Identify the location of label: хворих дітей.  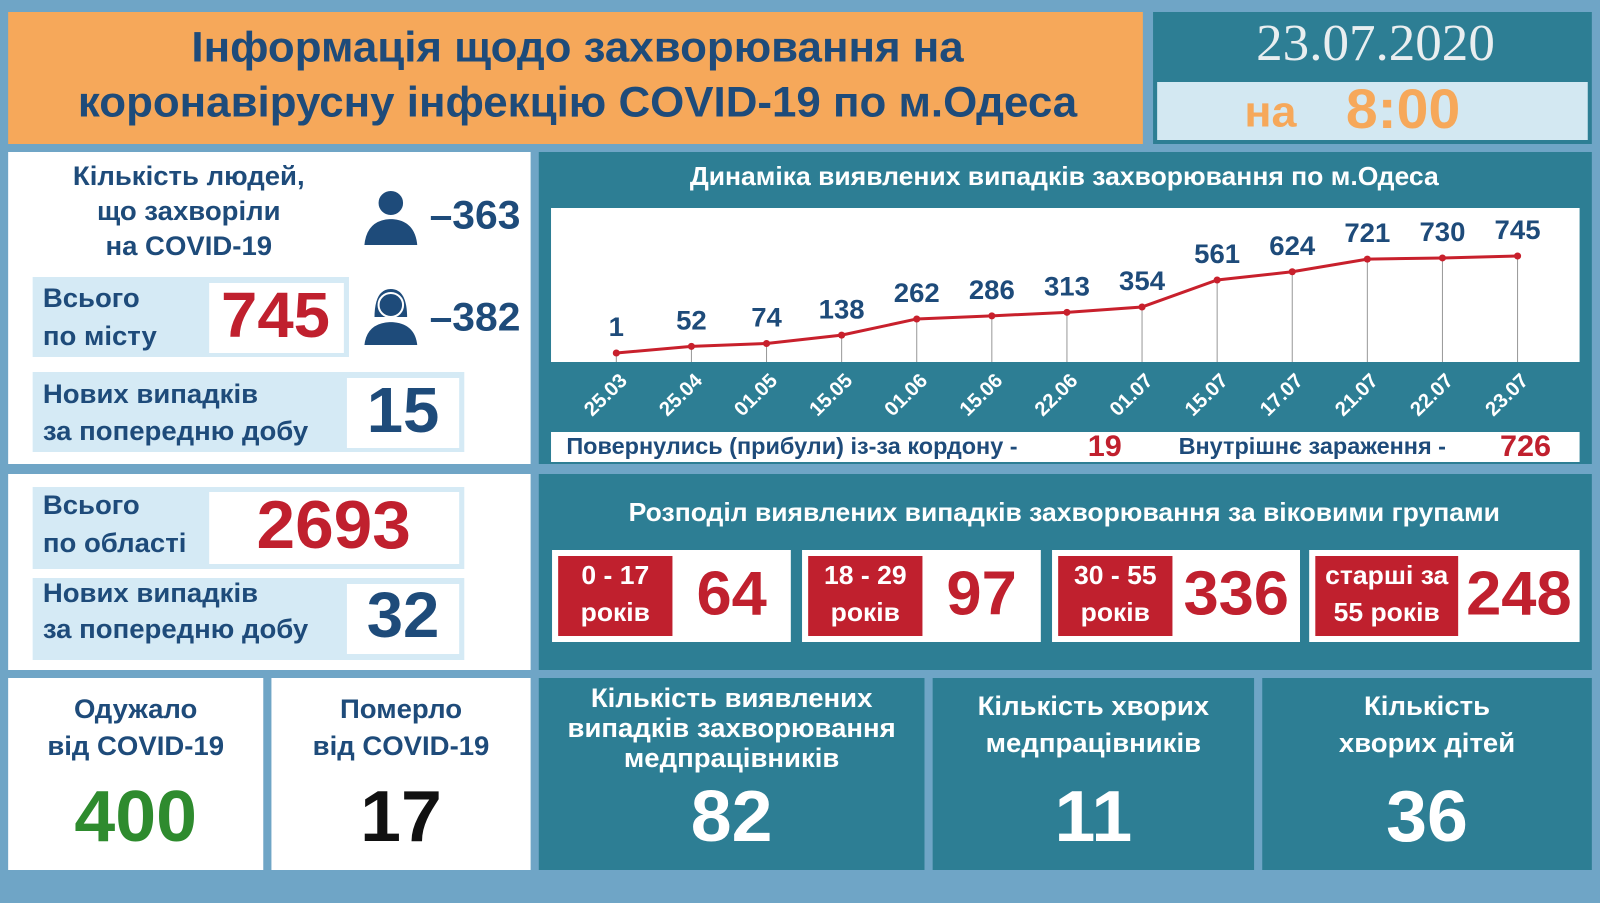
(1427, 742).